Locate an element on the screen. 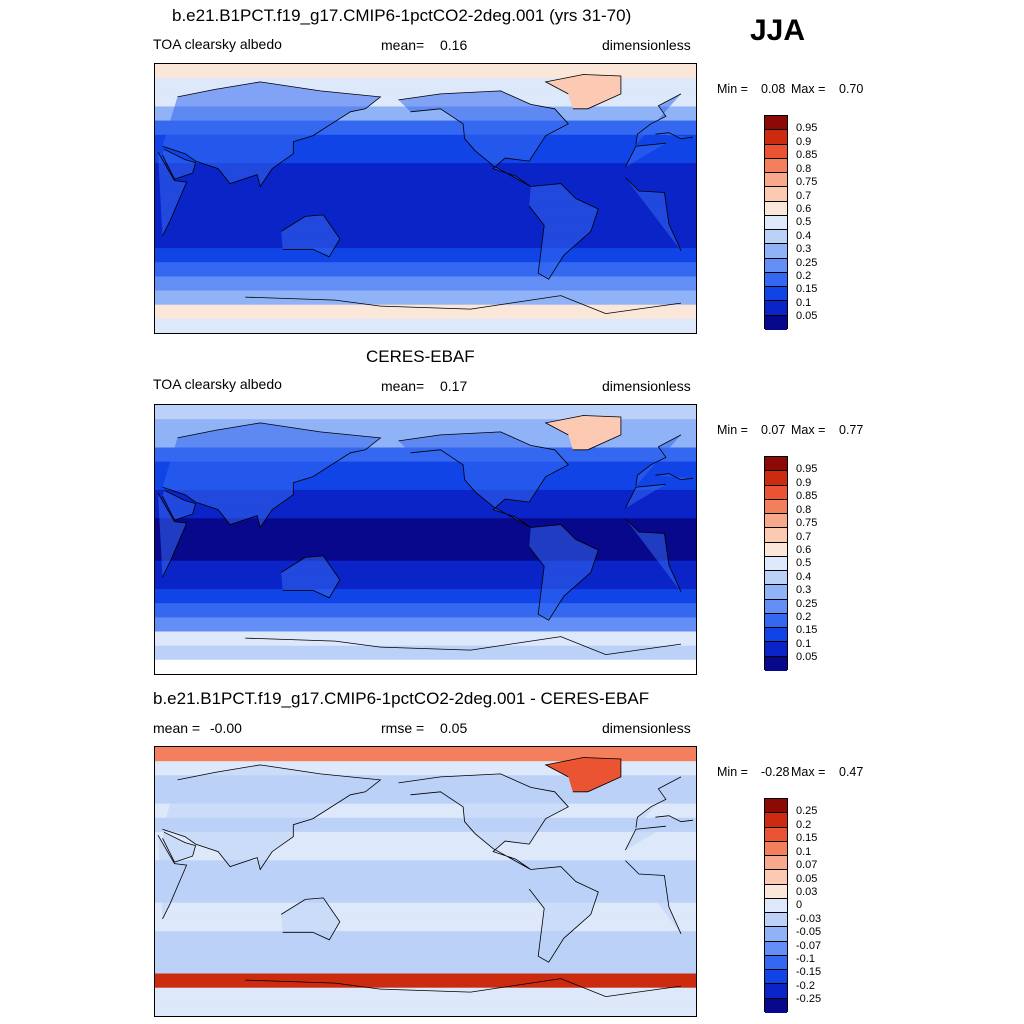 Image resolution: width=1024 pixels, height=1024 pixels. colorbar-tick-label: 0.03 is located at coordinates (807, 892).